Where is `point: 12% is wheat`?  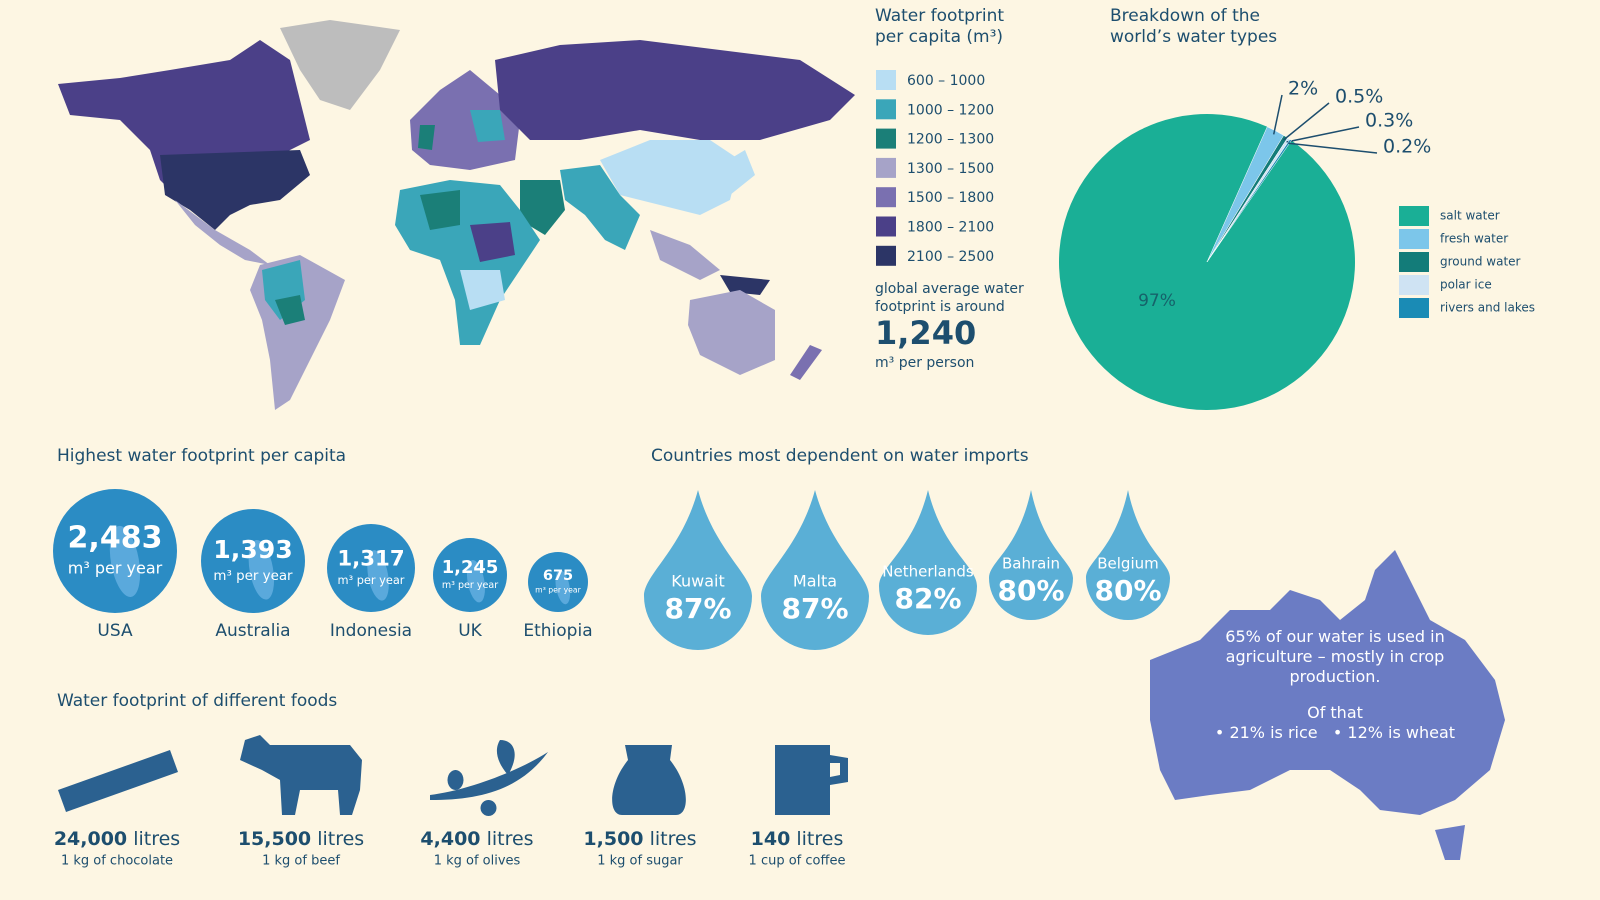
point: 12% is wheat is located at coordinates (1401, 732).